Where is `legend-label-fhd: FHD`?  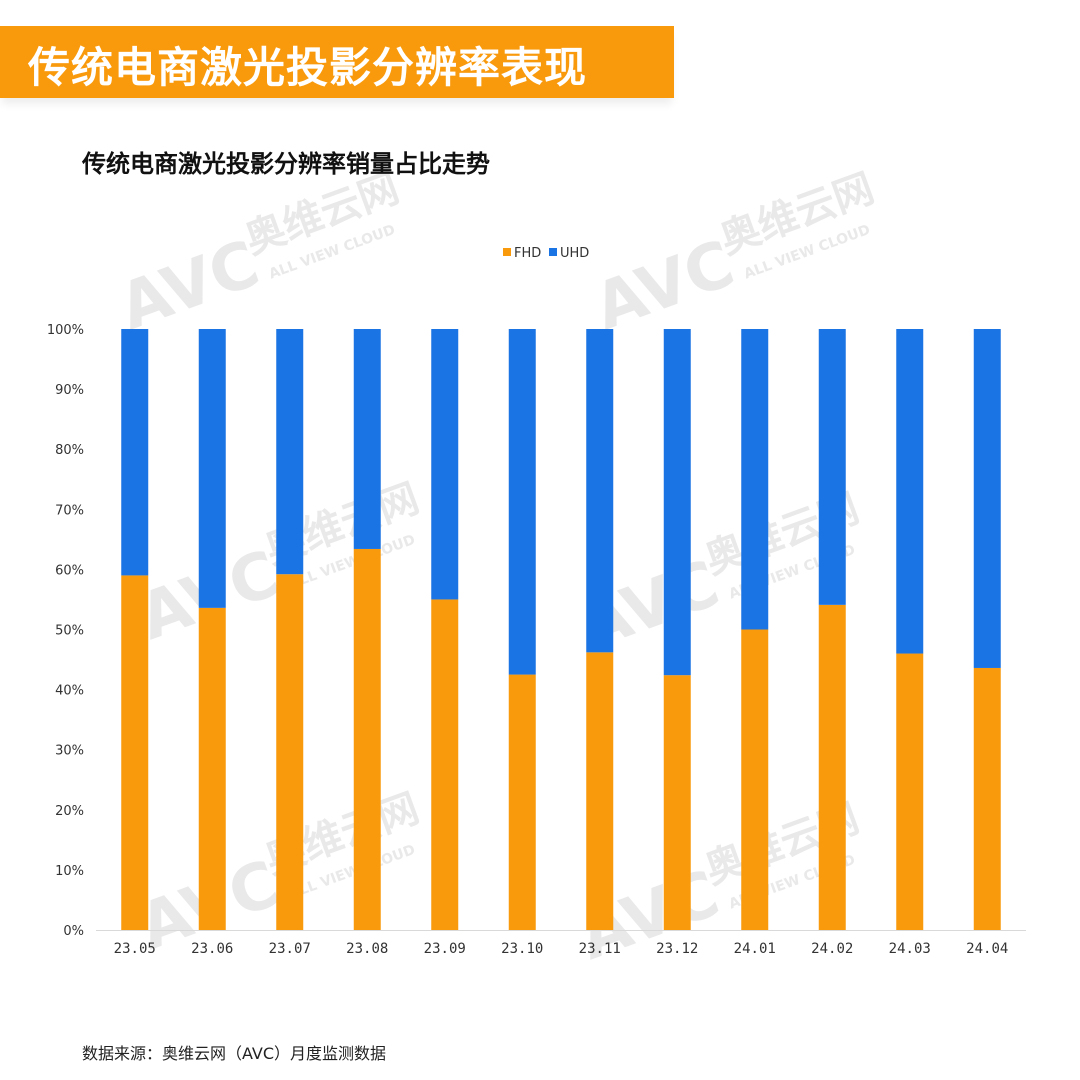 legend-label-fhd: FHD is located at coordinates (527, 253).